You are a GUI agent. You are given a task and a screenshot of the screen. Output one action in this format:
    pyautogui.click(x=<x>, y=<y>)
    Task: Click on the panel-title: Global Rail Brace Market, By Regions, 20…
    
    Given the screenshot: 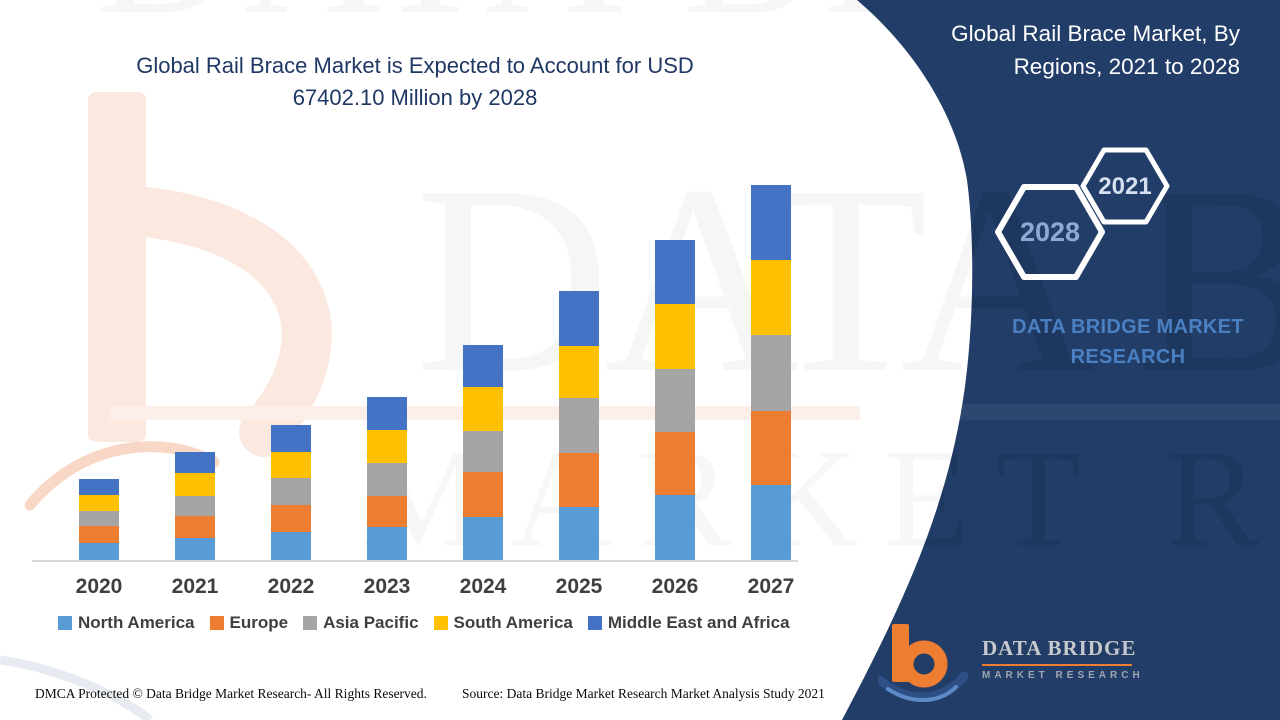 What is the action you would take?
    pyautogui.click(x=1067, y=50)
    